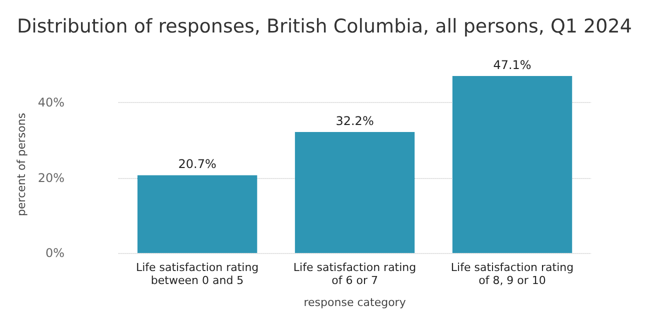 The height and width of the screenshot is (321, 657). Describe the element at coordinates (512, 65) in the screenshot. I see `data-label: 47.1%` at that location.